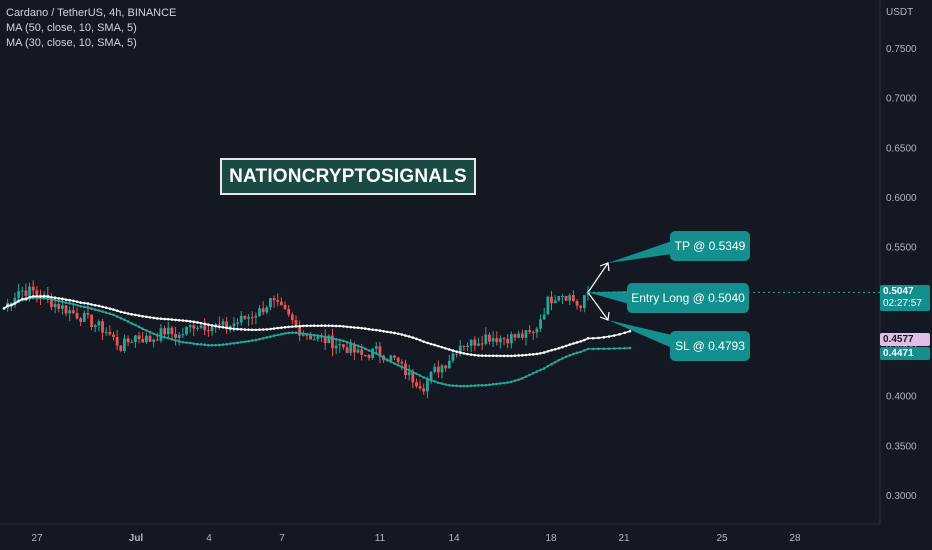 This screenshot has height=550, width=932. What do you see at coordinates (71, 28) in the screenshot?
I see `ma50-legend: MA (50, close, 10, SMA, 5)` at bounding box center [71, 28].